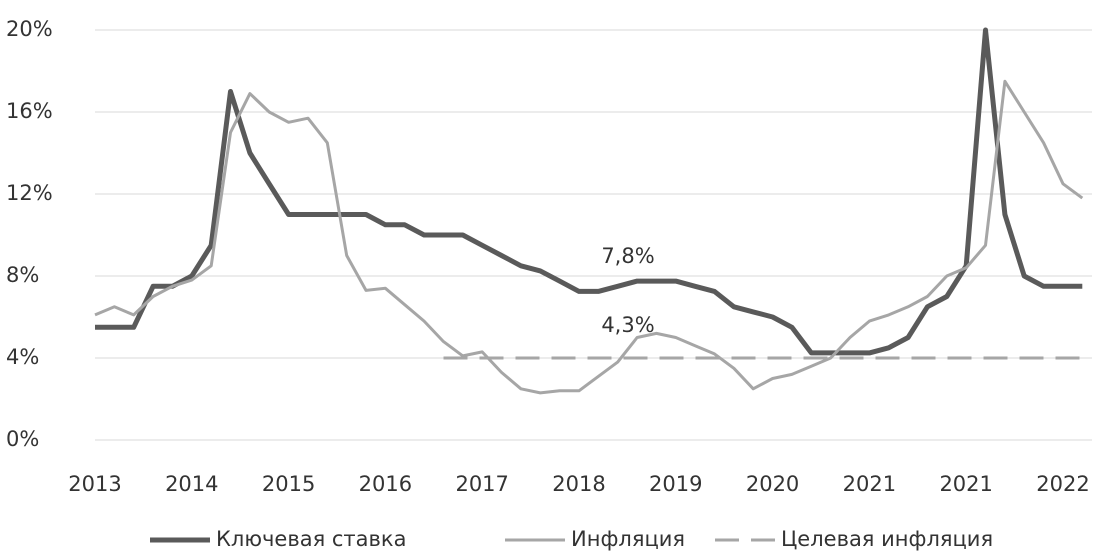 Image resolution: width=1094 pixels, height=558 pixels. Describe the element at coordinates (29, 193) in the screenshot. I see `y-tick-label: 12%` at that location.